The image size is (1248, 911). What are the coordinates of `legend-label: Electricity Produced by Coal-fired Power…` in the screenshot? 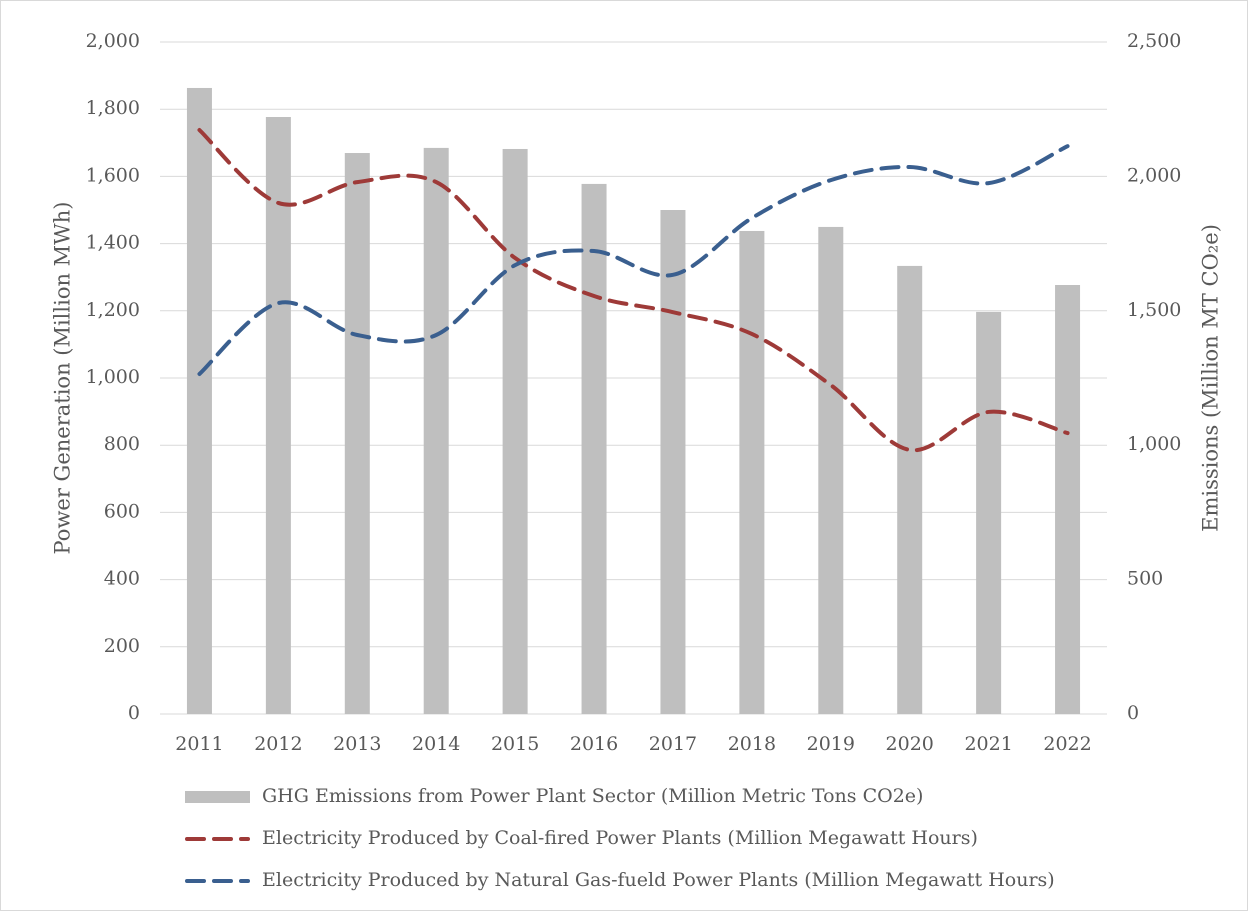 It's located at (620, 838).